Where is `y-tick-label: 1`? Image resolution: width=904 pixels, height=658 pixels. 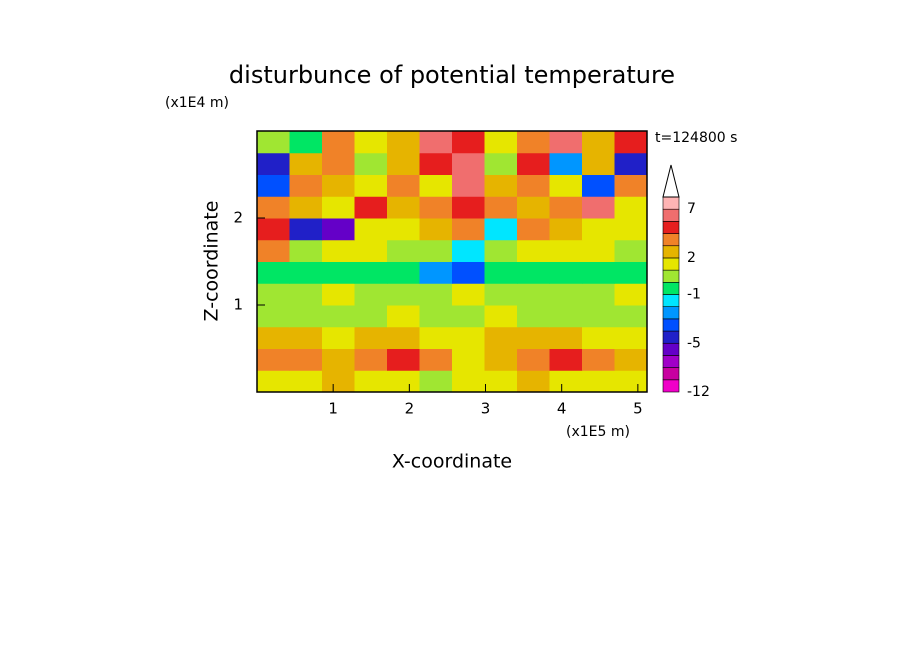 y-tick-label: 1 is located at coordinates (238, 305).